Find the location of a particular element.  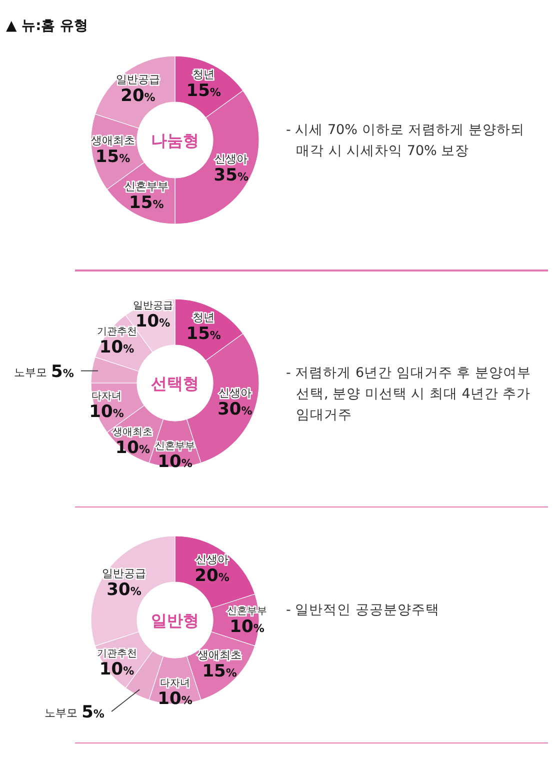

text: ▲ 뉴:홈 유형 is located at coordinates (47, 26).